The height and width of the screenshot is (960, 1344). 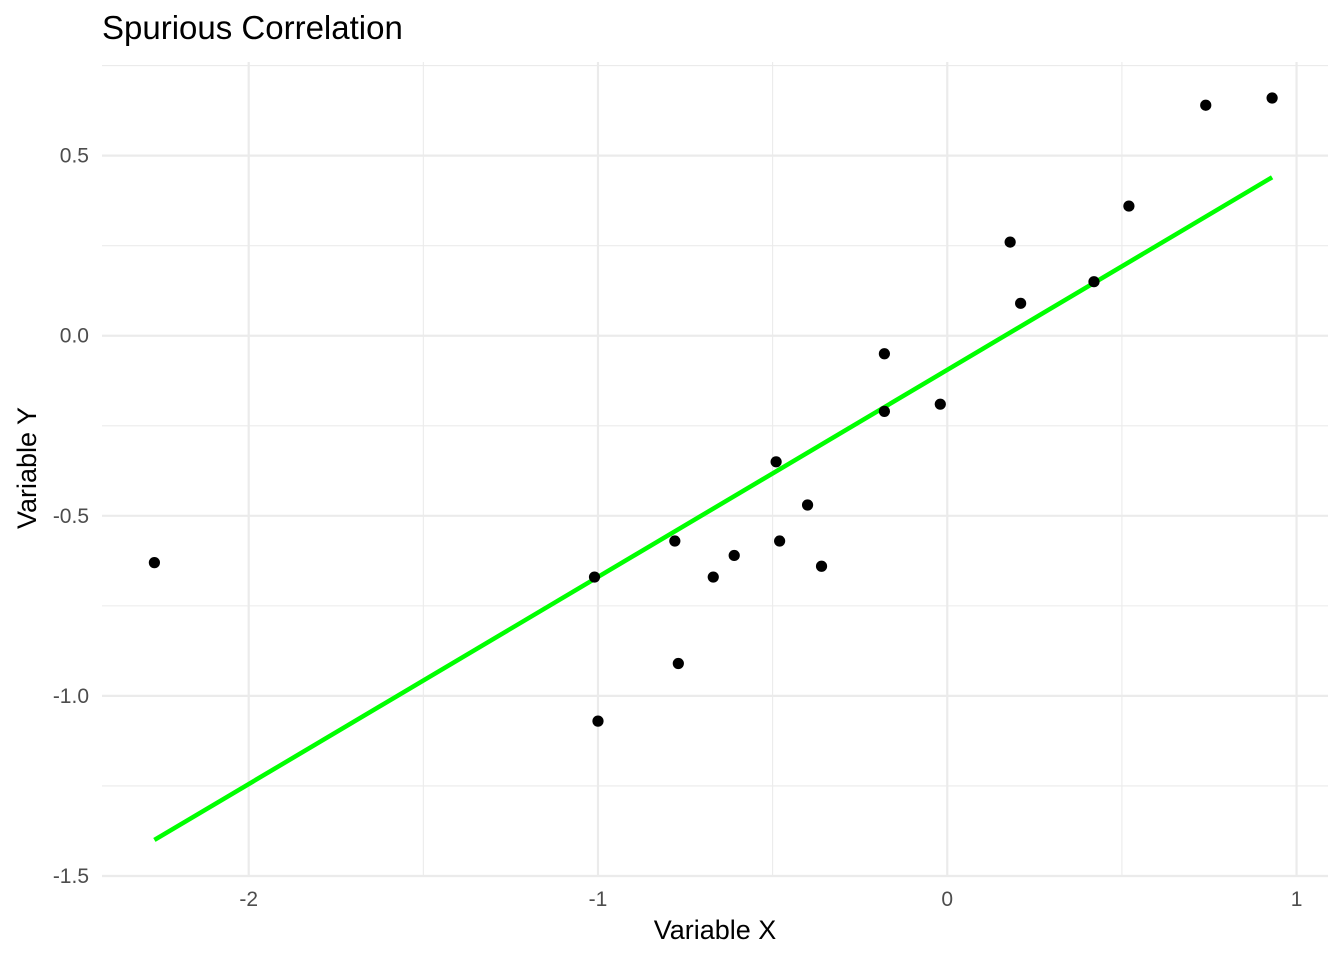 I want to click on x-tick-label: -1, so click(x=598, y=899).